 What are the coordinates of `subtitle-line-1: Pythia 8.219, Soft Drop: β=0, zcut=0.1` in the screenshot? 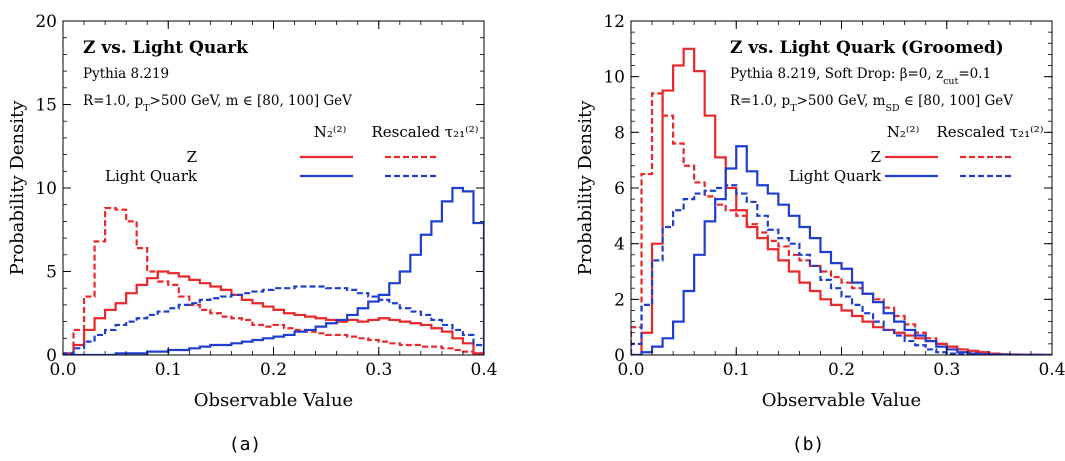 It's located at (860, 76).